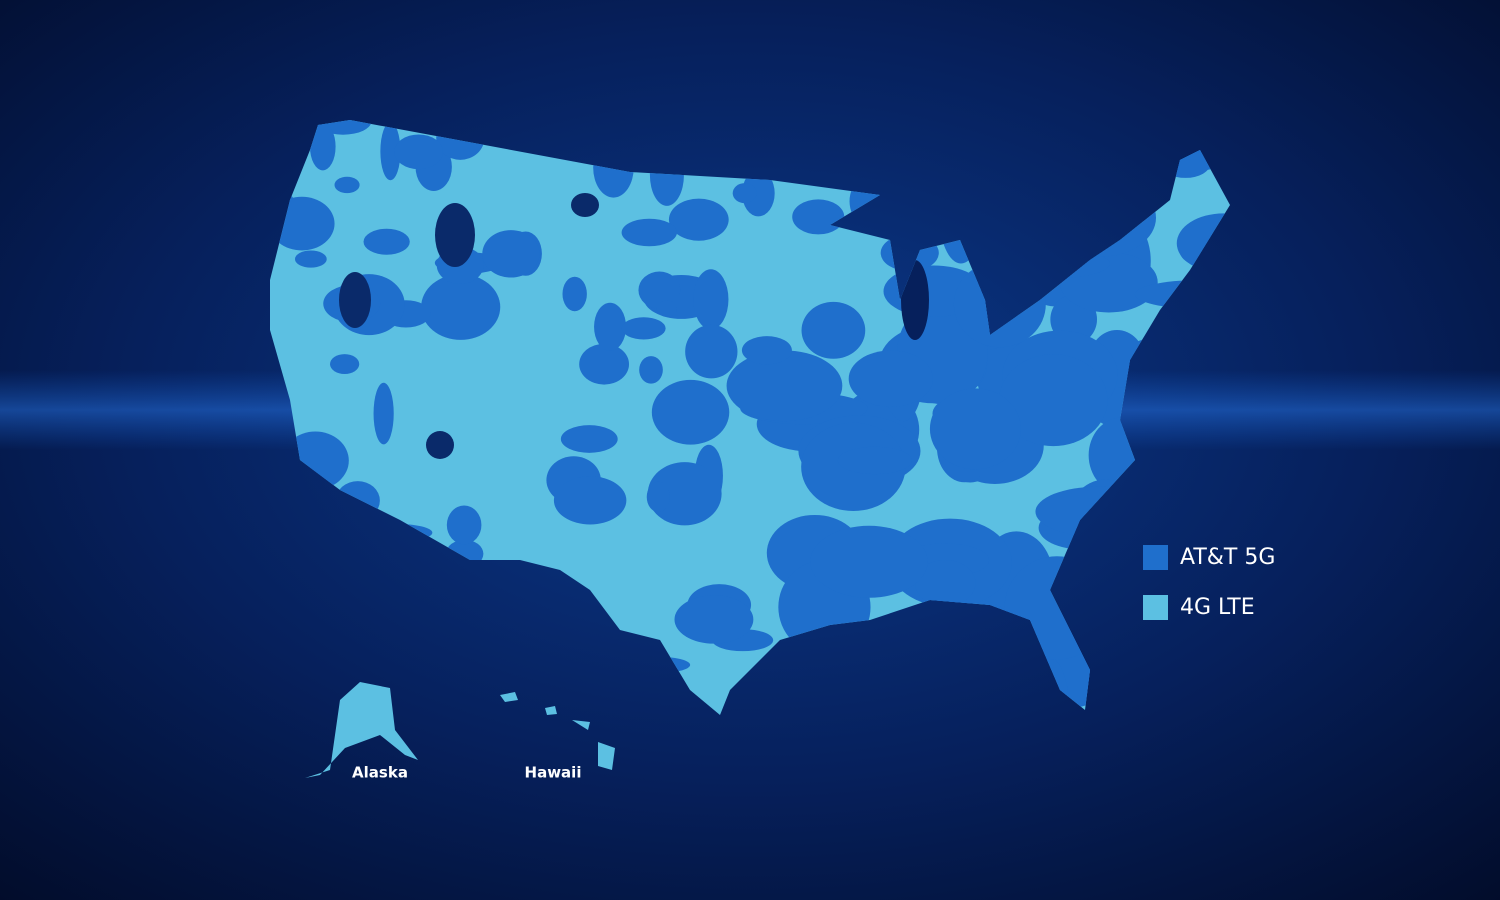 Image resolution: width=1500 pixels, height=900 pixels. Describe the element at coordinates (915, 300) in the screenshot. I see `lake` at that location.